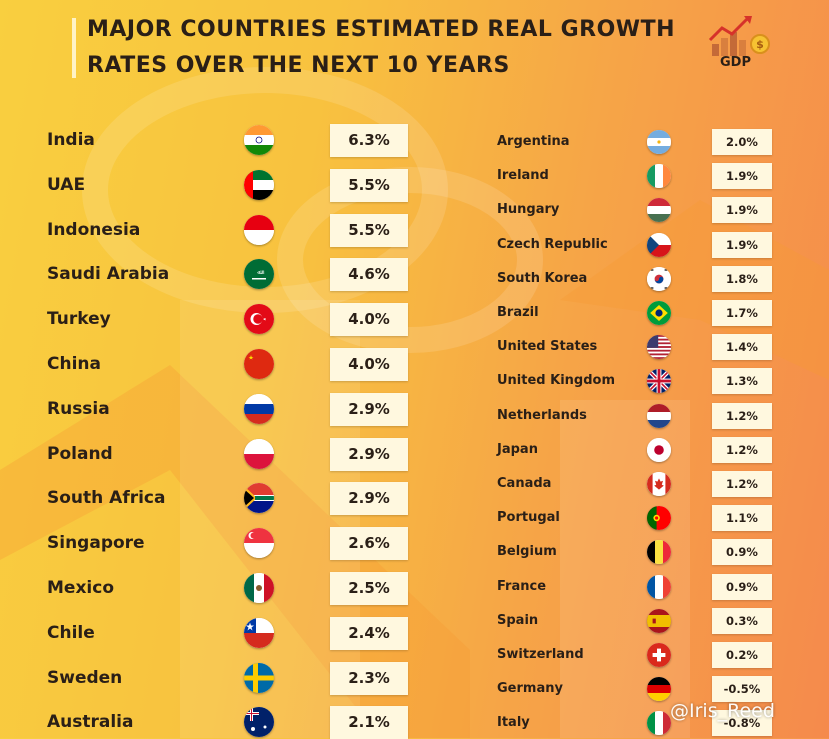  Describe the element at coordinates (518, 620) in the screenshot. I see `country-name: Spain` at that location.